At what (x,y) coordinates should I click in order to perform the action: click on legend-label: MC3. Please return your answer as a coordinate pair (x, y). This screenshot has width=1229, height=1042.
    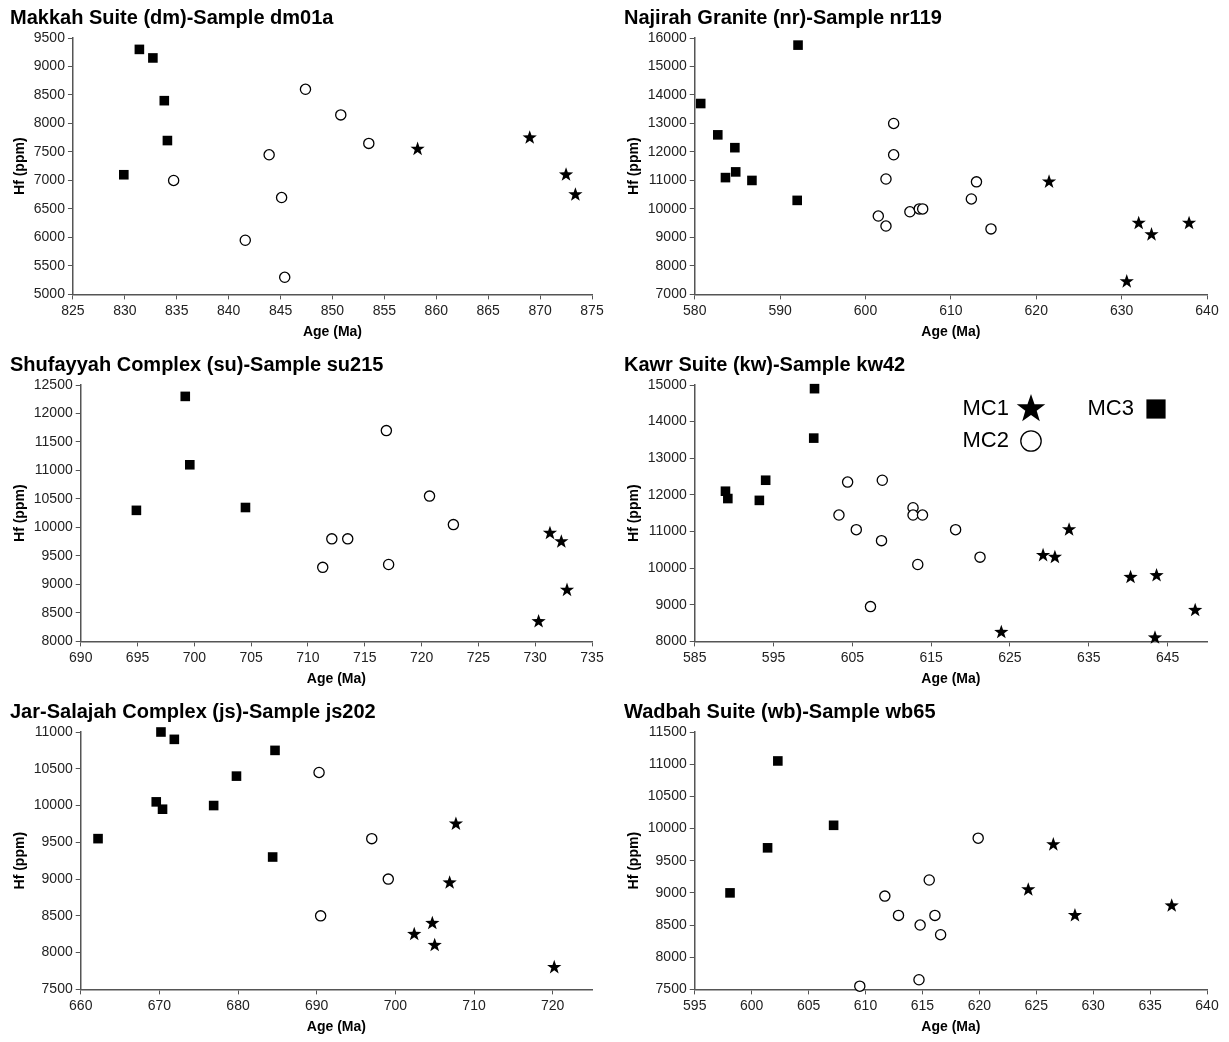
    Looking at the image, I should click on (1110, 408).